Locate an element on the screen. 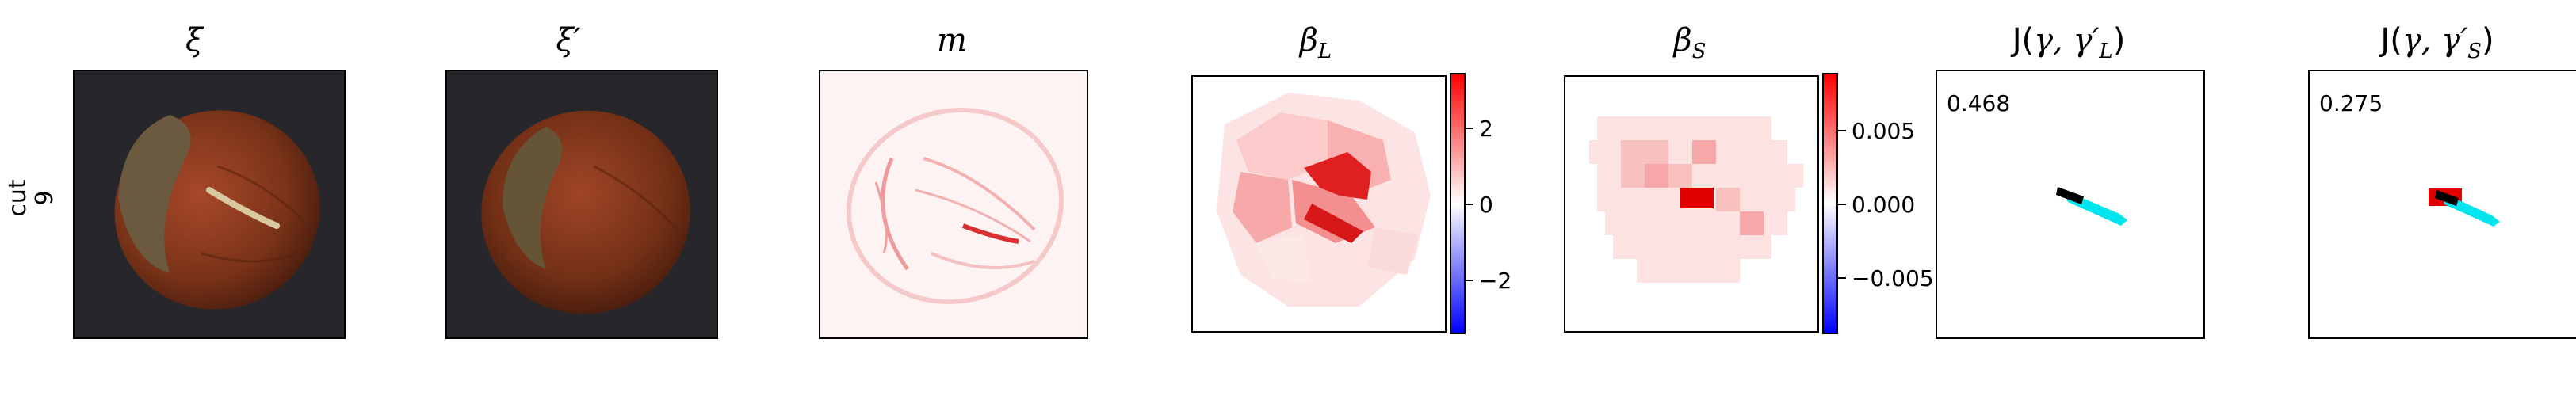 This screenshot has width=2576, height=396. hazelnut-reconstruction is located at coordinates (585, 212).